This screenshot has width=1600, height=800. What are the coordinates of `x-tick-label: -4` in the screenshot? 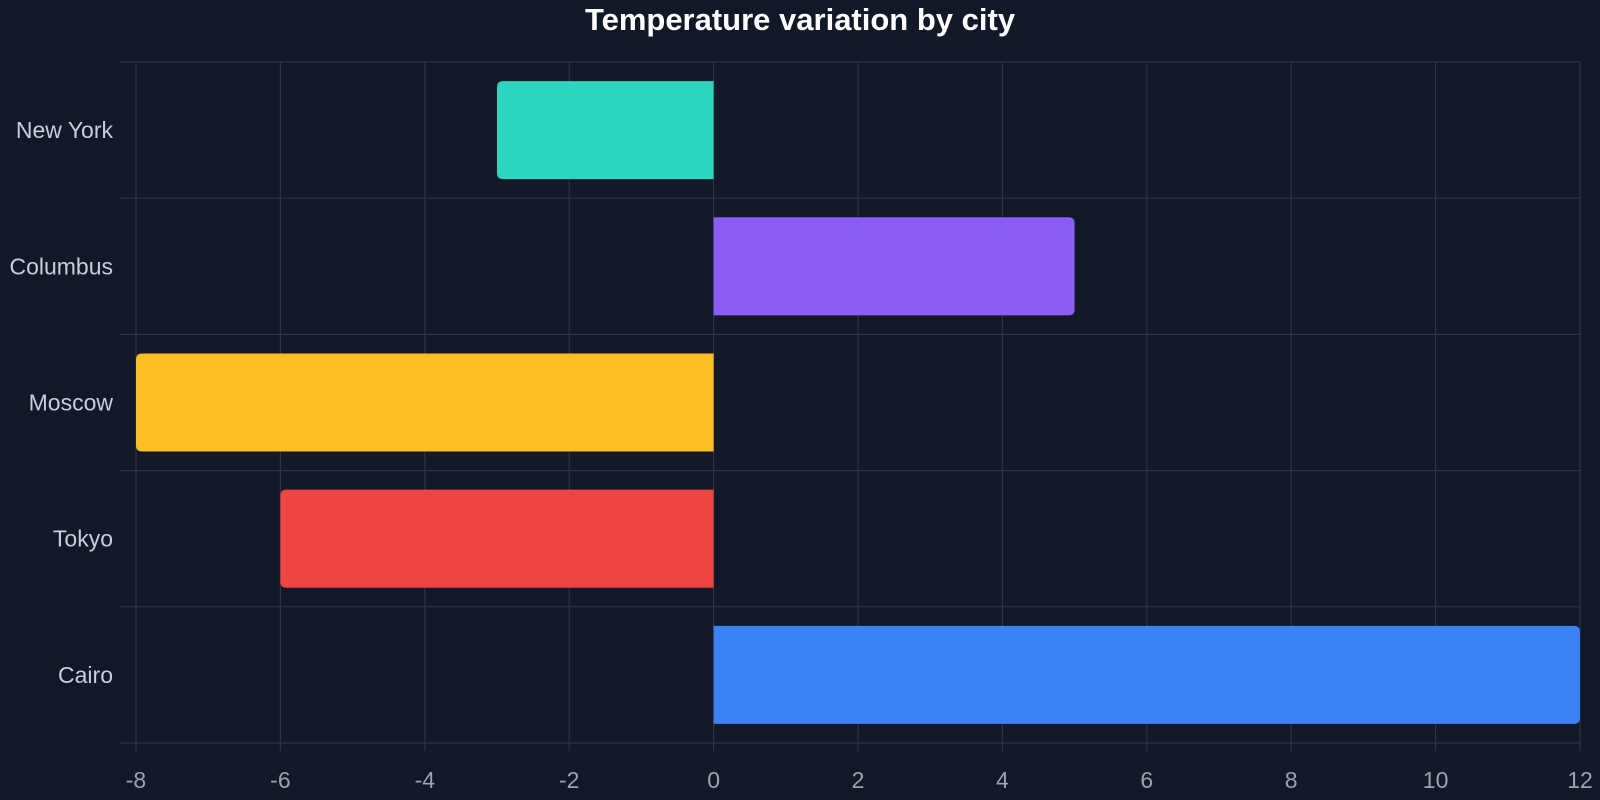 It's located at (425, 780).